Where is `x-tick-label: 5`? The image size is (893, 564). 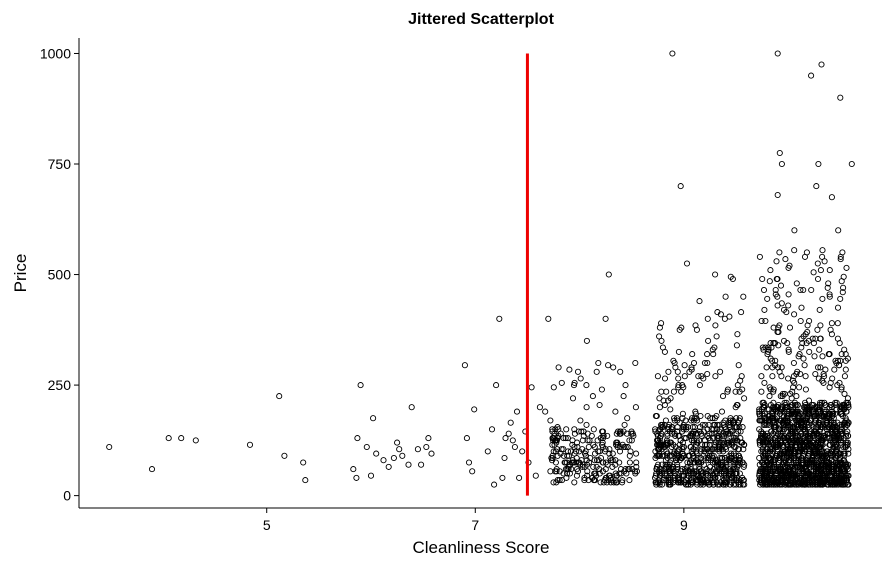 x-tick-label: 5 is located at coordinates (267, 525).